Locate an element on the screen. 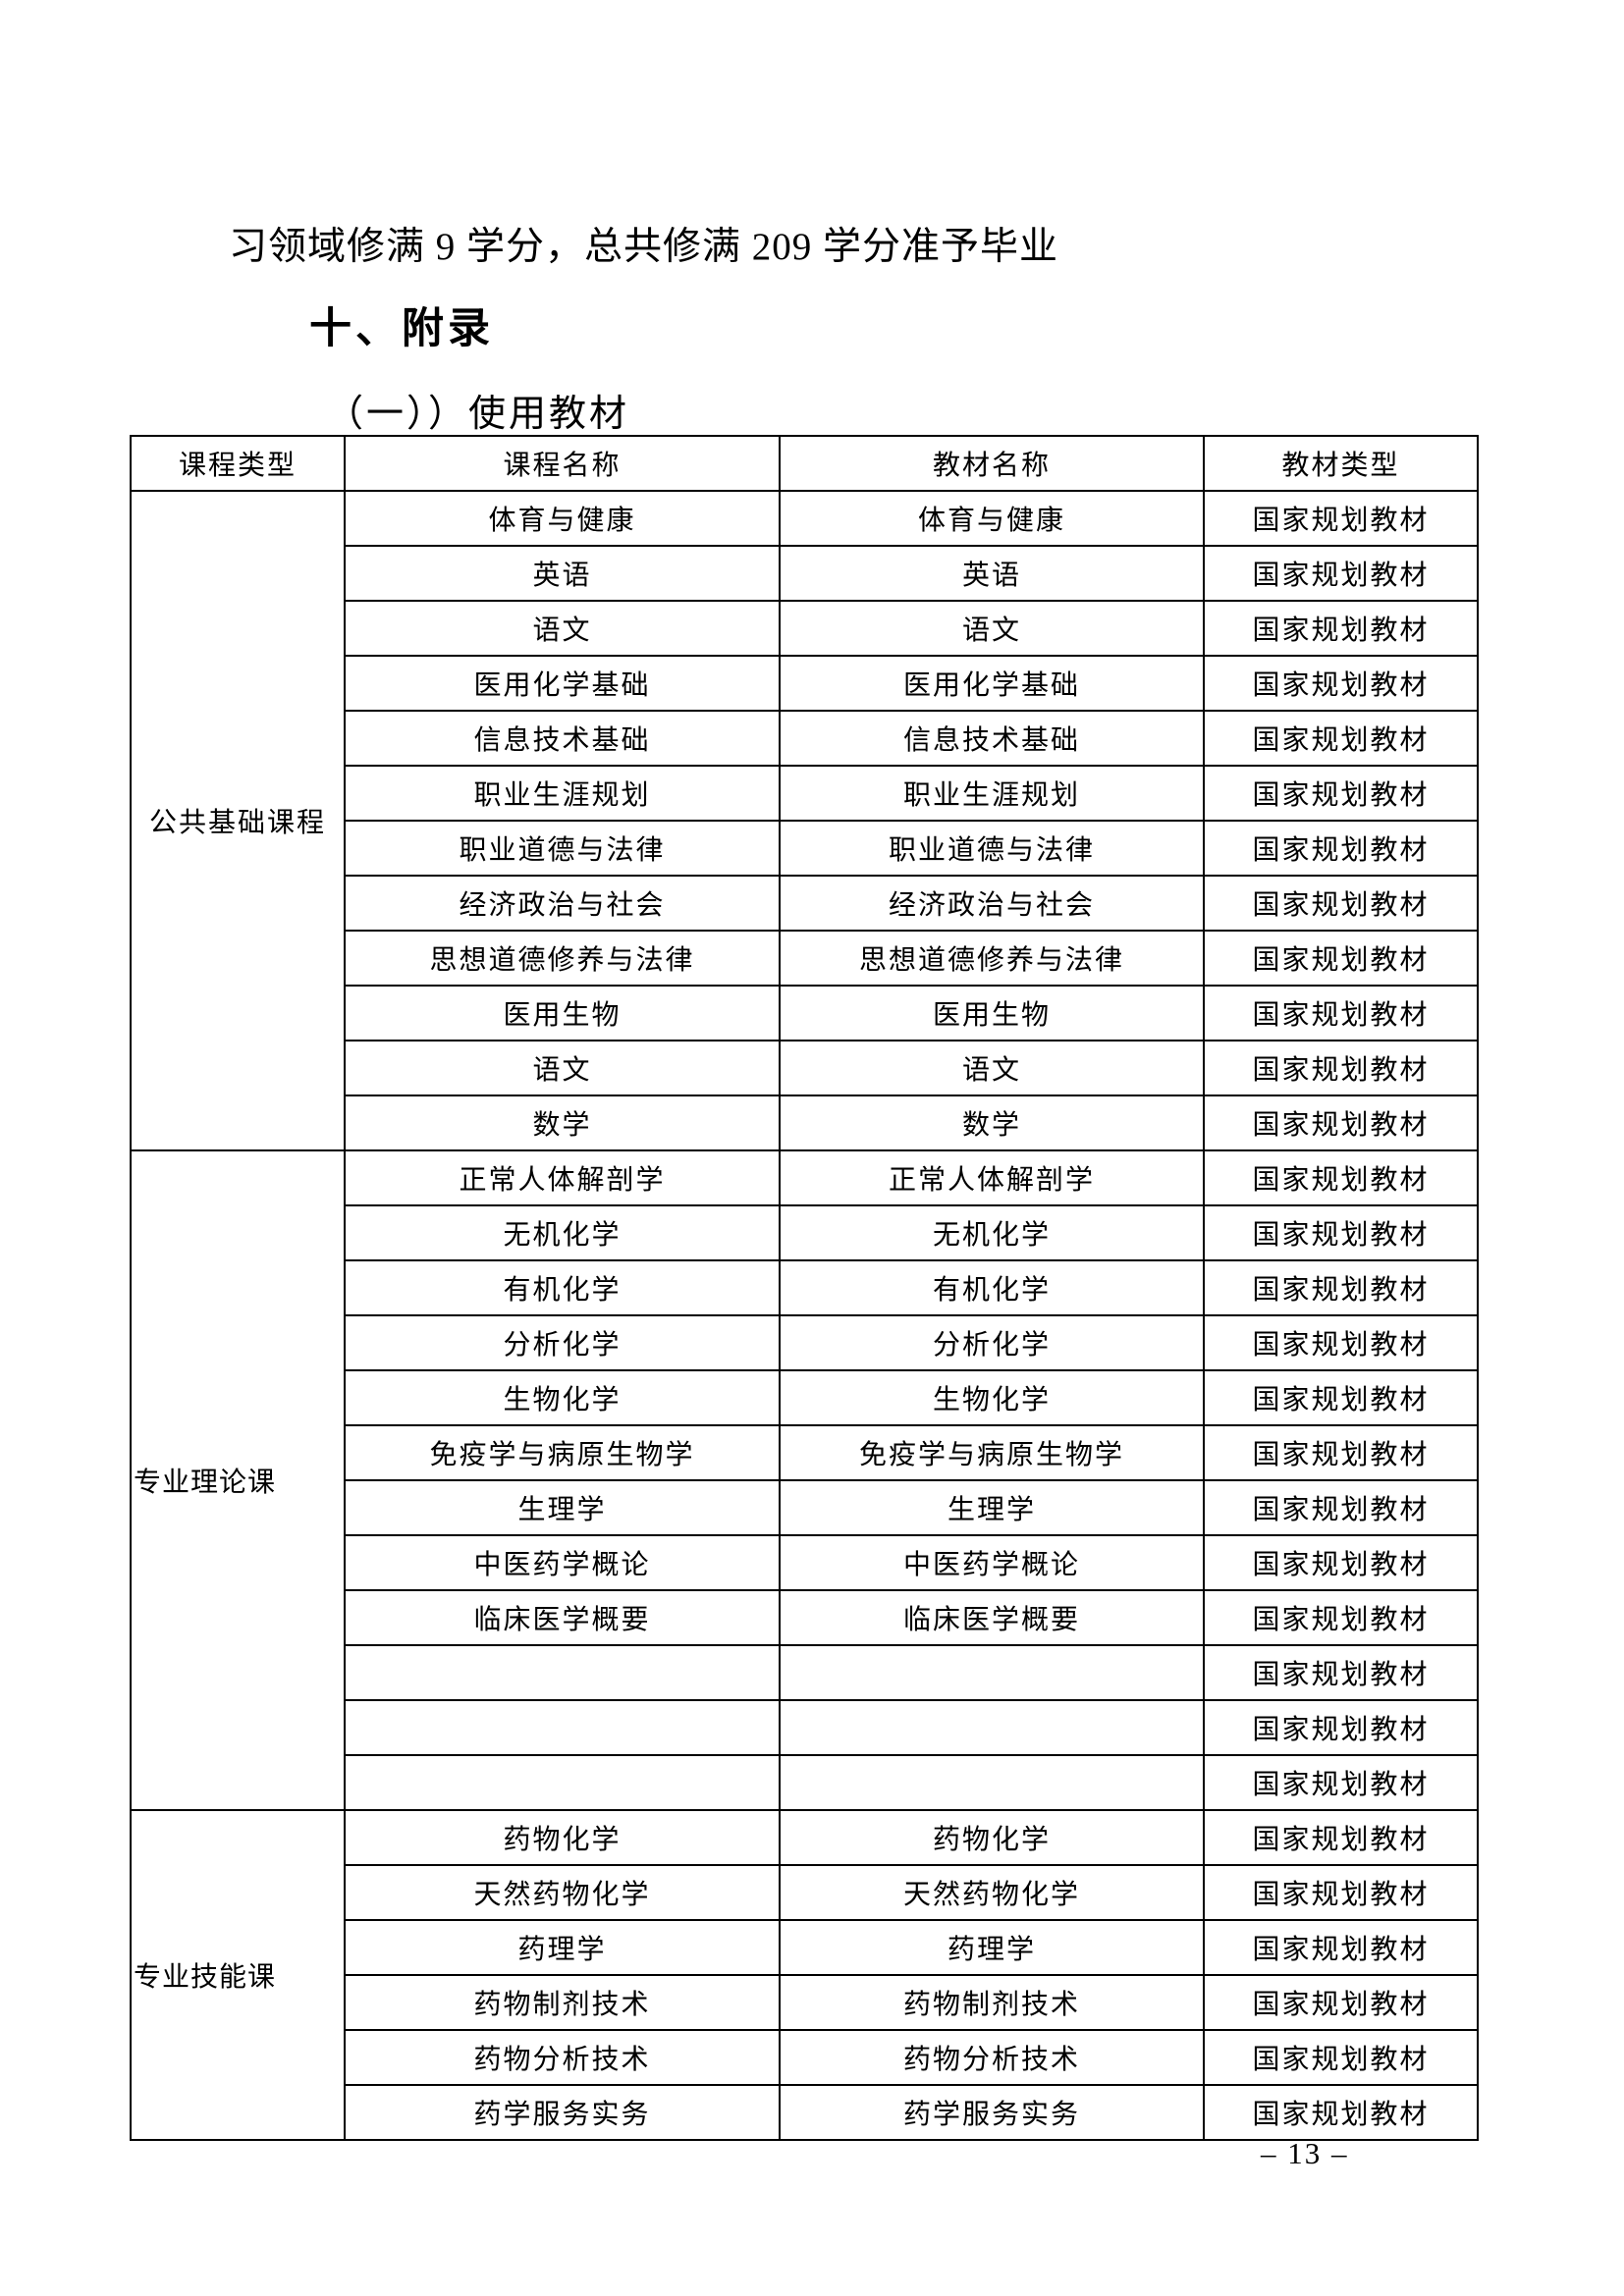 Image resolution: width=1624 pixels, height=2296 pixels. course-name-cell: 中医药学概论 is located at coordinates (562, 1563).